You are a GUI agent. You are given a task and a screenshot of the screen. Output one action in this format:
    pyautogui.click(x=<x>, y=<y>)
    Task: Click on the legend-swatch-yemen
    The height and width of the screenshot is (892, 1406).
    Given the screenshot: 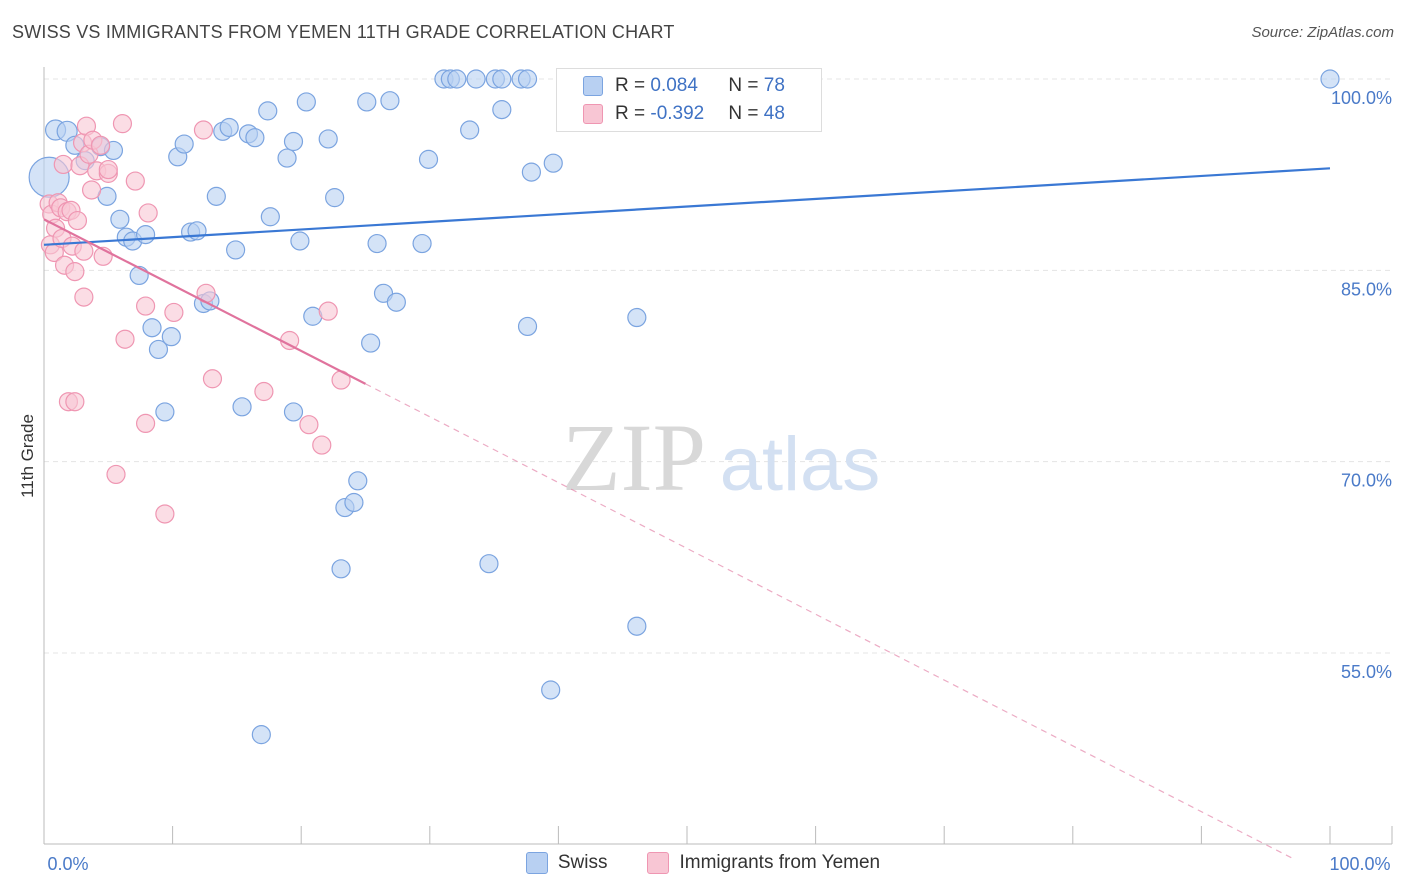 What is the action you would take?
    pyautogui.click(x=658, y=863)
    